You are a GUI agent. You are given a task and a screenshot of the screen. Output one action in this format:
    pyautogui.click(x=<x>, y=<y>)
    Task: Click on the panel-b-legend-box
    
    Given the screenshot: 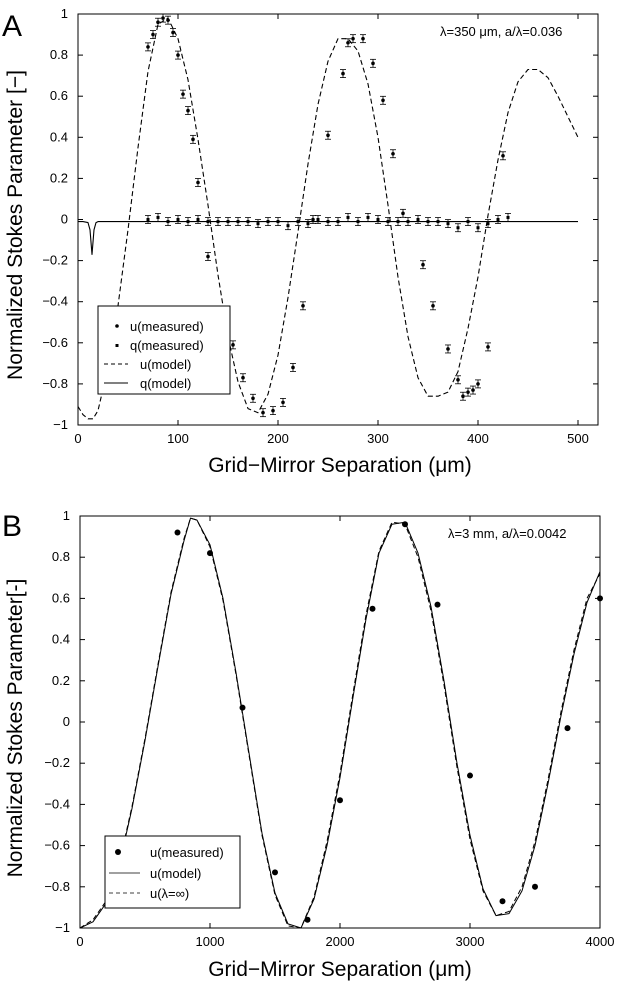 What is the action you would take?
    pyautogui.click(x=172, y=872)
    